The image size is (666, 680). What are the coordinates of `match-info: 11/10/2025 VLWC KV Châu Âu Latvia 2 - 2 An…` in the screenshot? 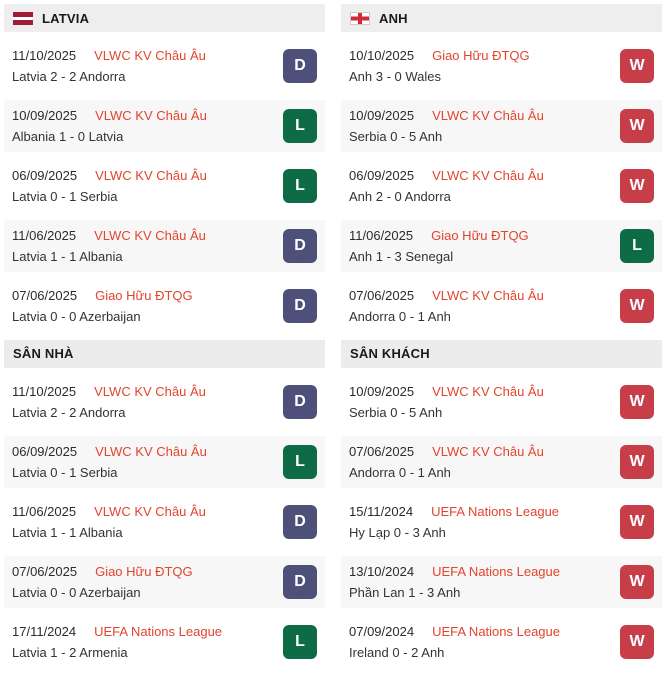 It's located at (109, 66).